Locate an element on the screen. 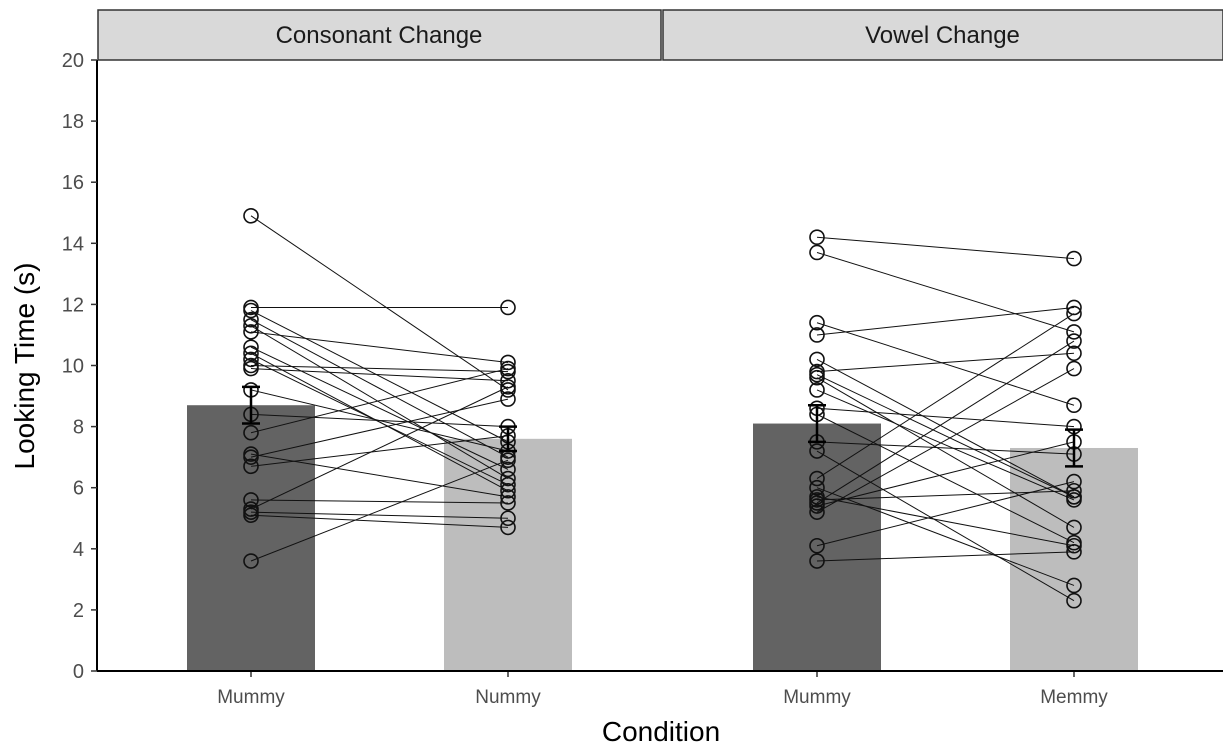 Image resolution: width=1223 pixels, height=745 pixels. x-axis-title: Condition is located at coordinates (661, 730).